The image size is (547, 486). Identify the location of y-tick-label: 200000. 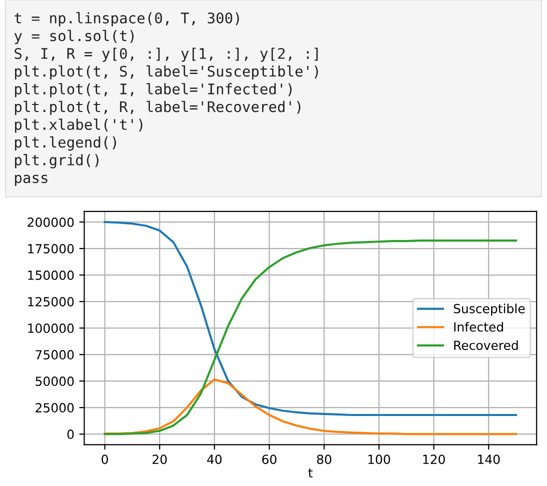
(51, 222).